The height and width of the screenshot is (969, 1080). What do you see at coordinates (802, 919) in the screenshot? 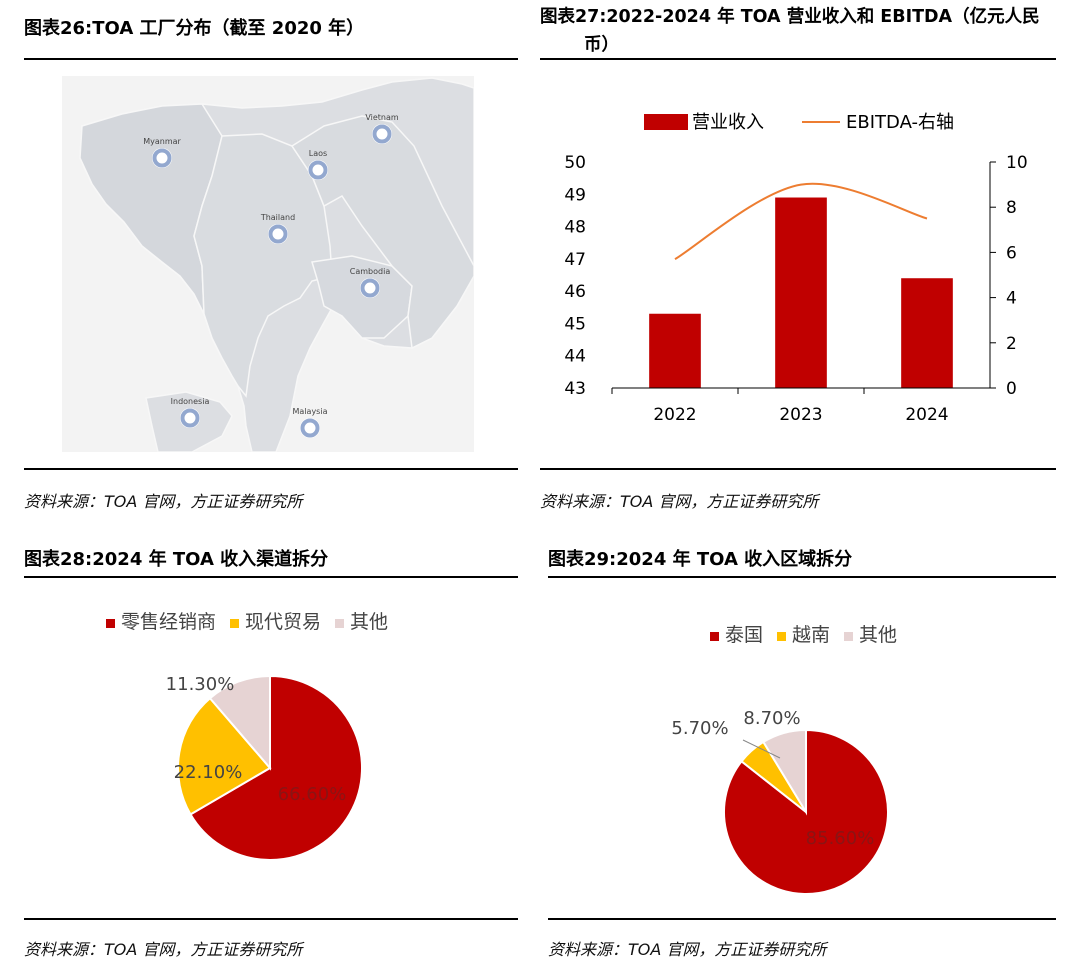
I see `fig29-bottom-rule` at bounding box center [802, 919].